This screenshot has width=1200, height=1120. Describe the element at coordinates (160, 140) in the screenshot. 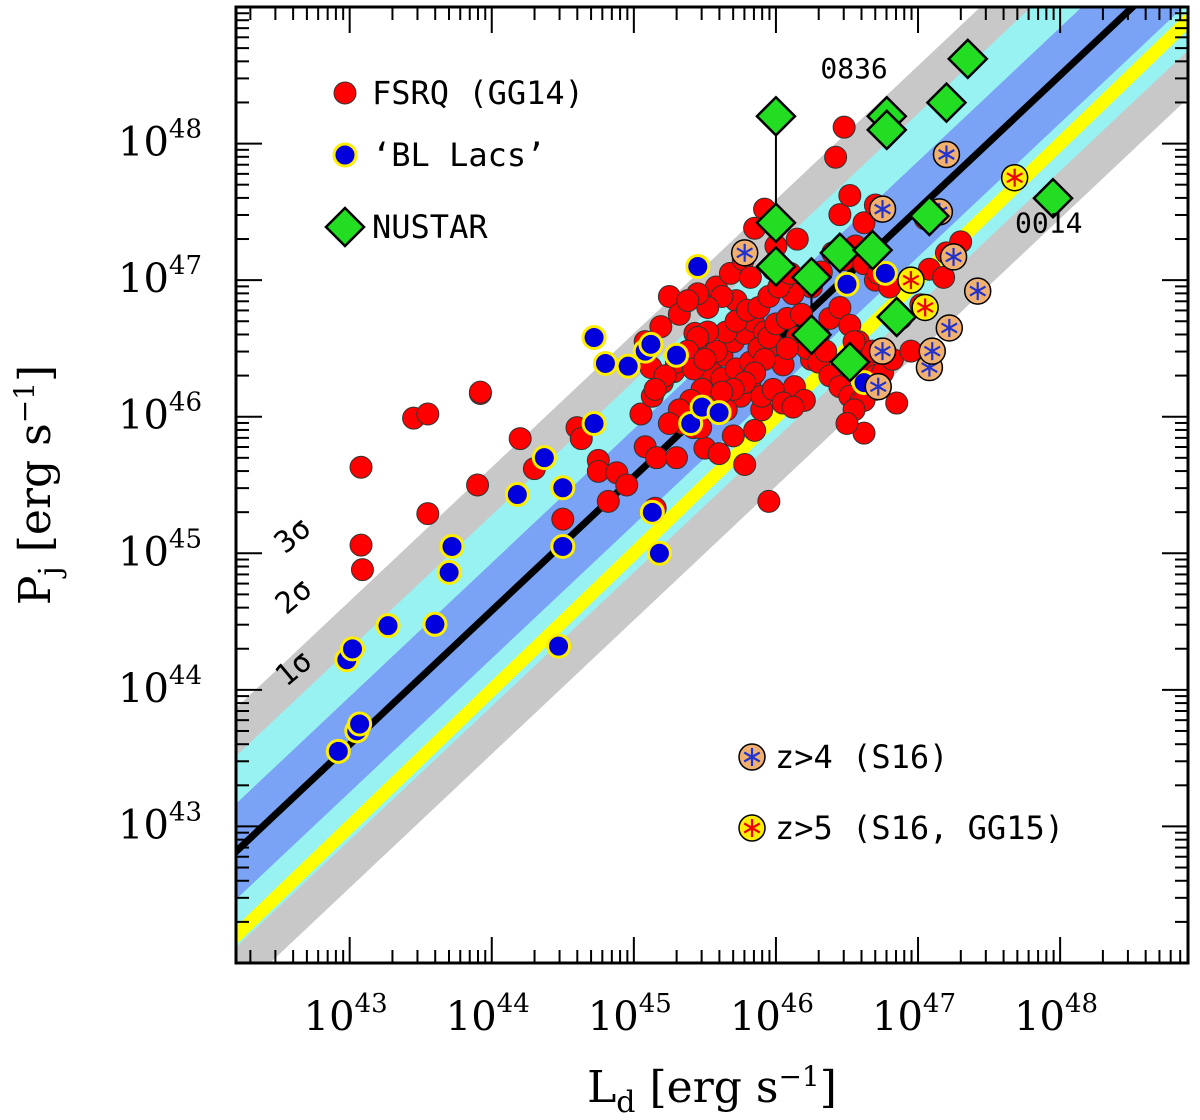

I see `y-tick-label: 1048` at that location.